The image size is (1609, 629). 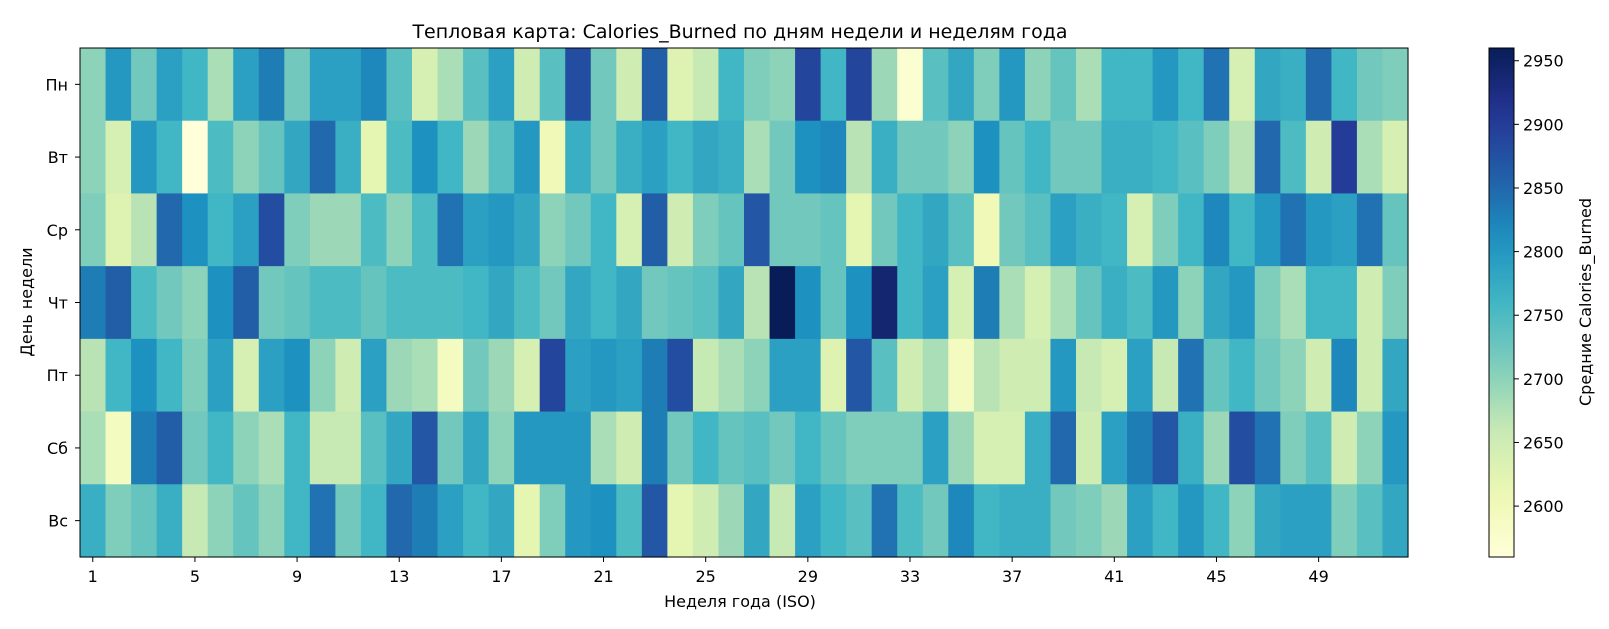 What do you see at coordinates (808, 576) in the screenshot?
I see `x-tick-label: 29` at bounding box center [808, 576].